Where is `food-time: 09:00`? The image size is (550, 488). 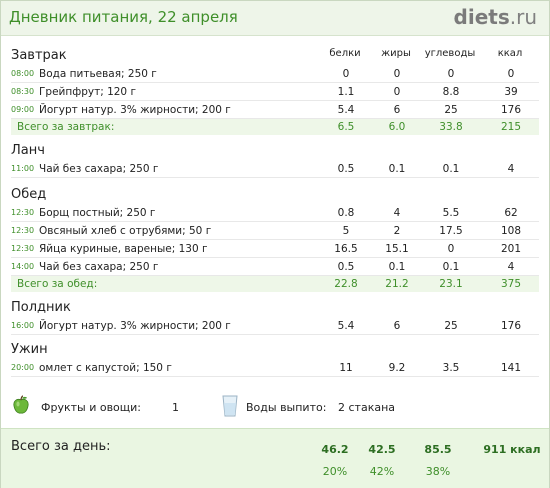
food-time: 09:00 is located at coordinates (23, 109).